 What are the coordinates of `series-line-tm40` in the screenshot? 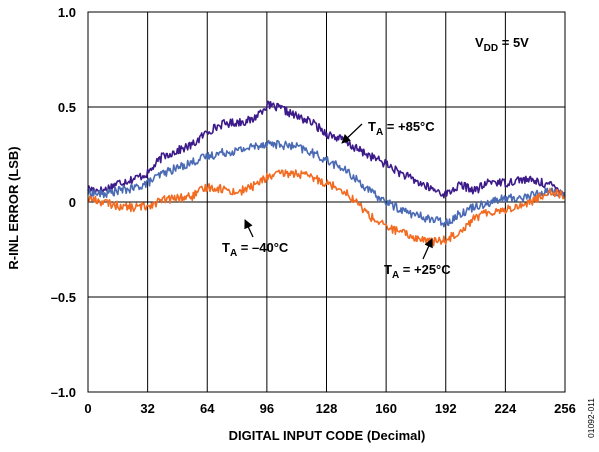 It's located at (326, 208).